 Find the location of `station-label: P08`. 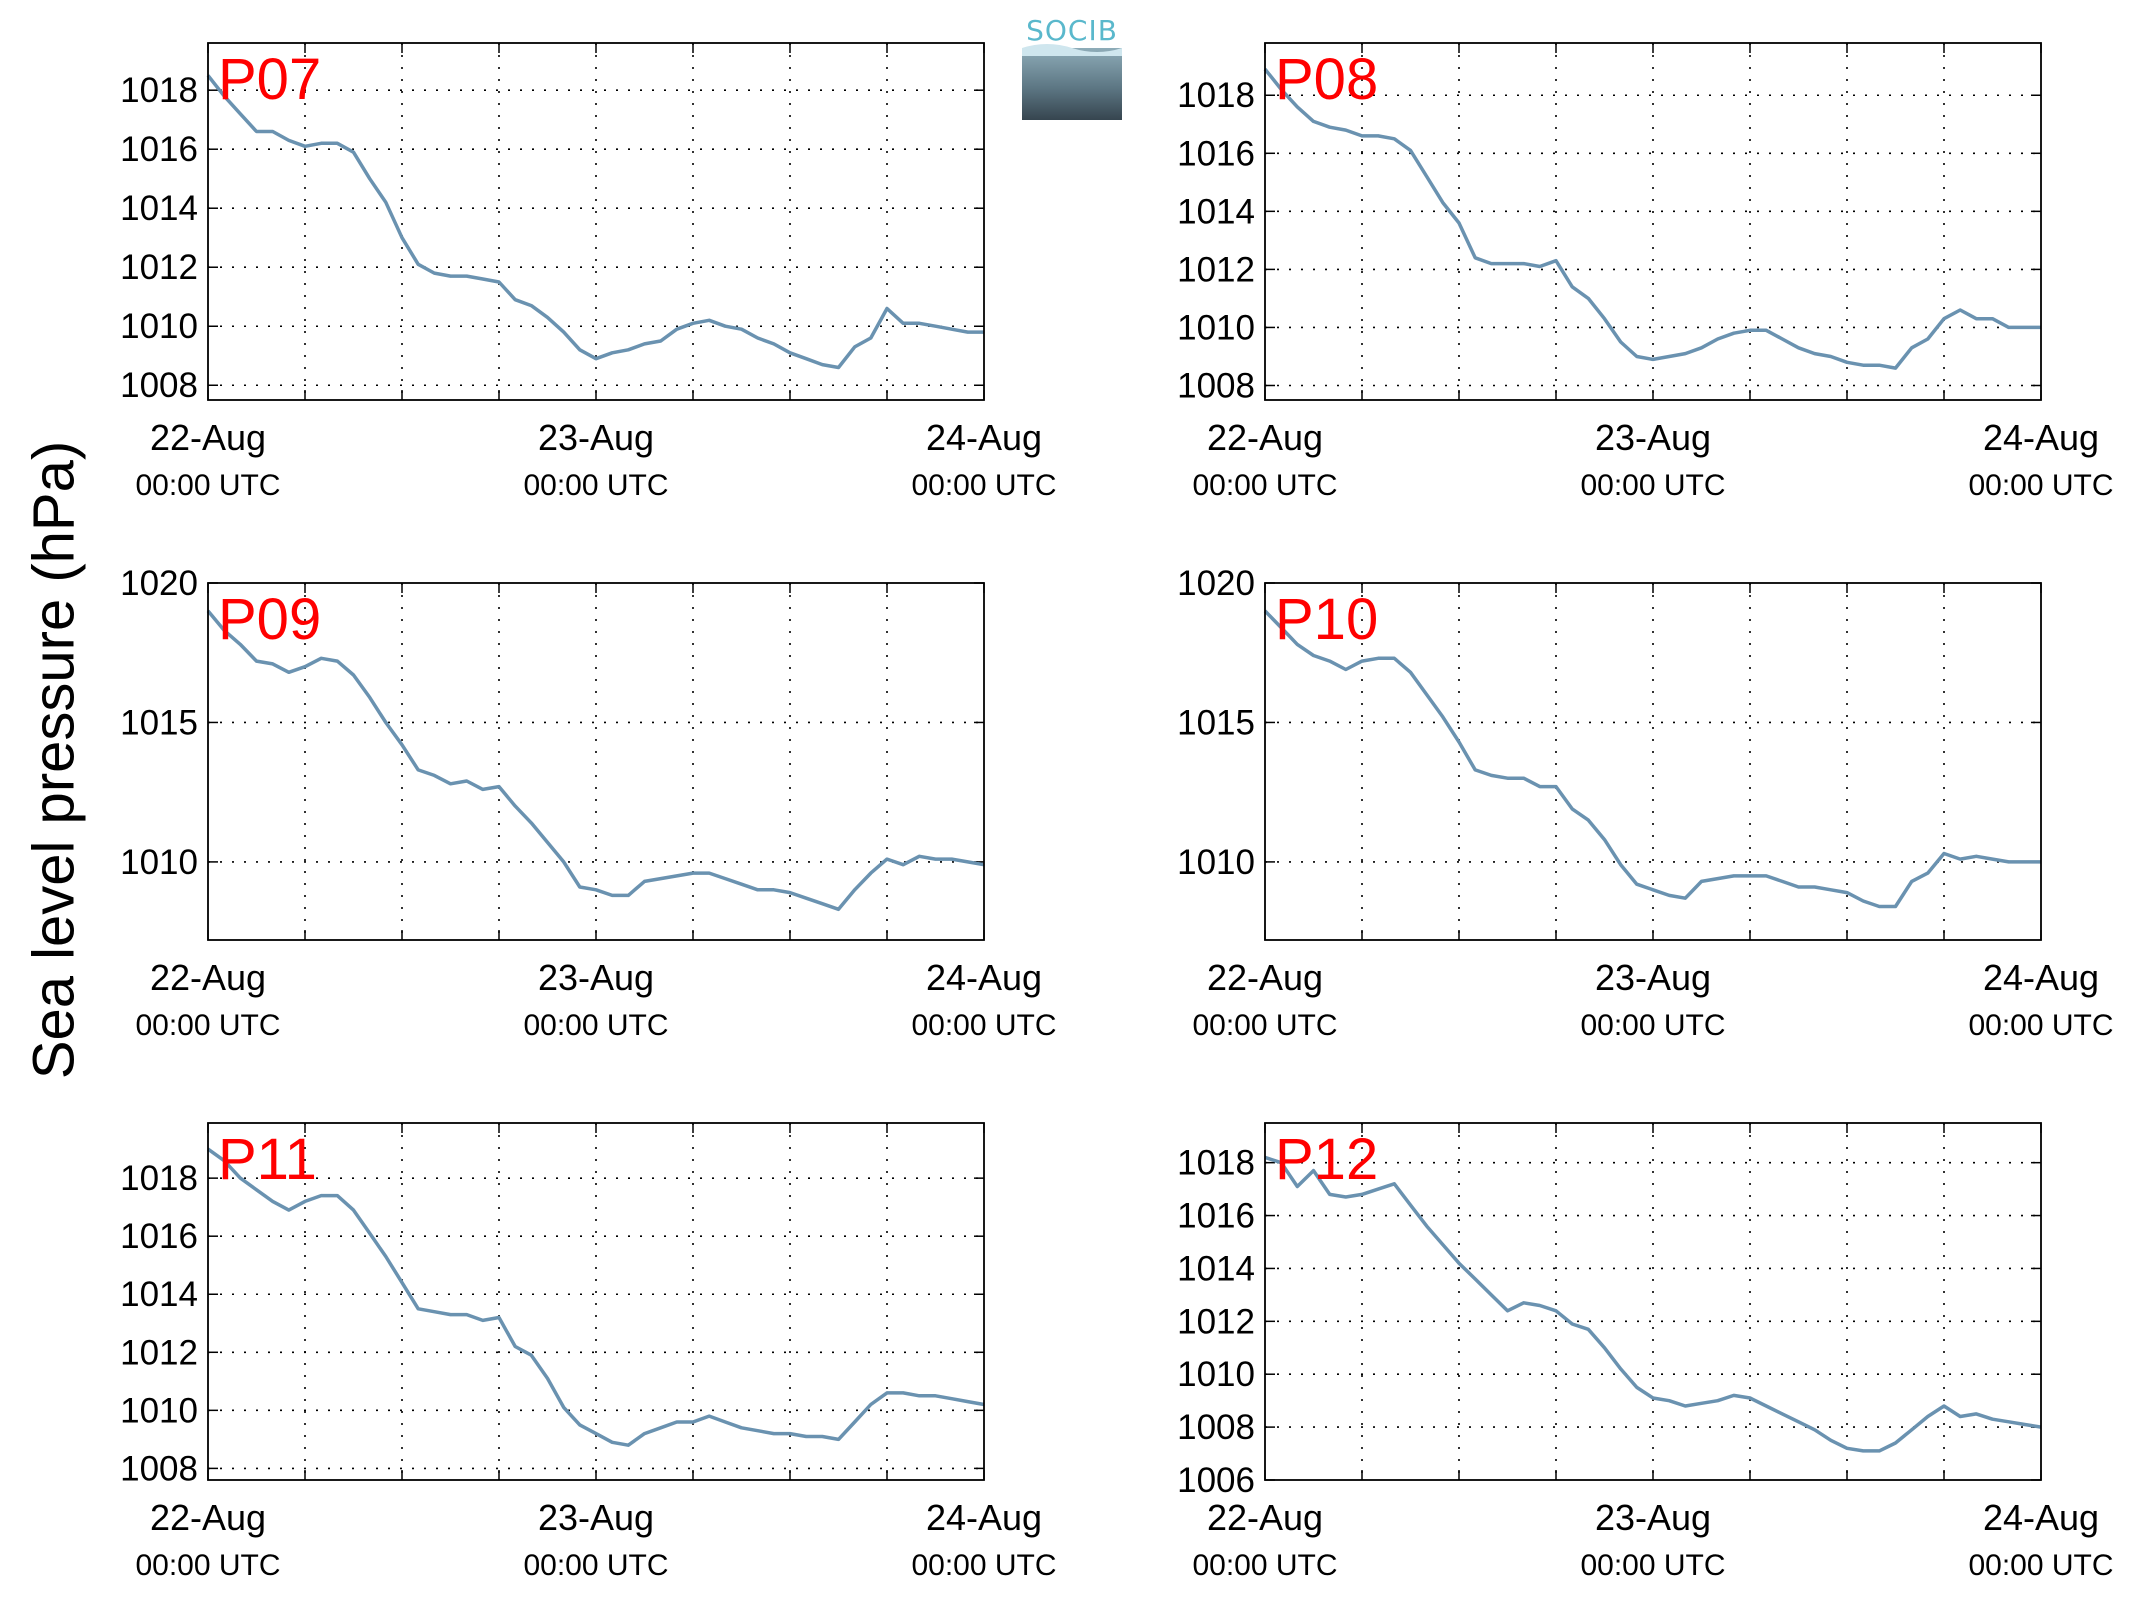

station-label: P08 is located at coordinates (1326, 79).